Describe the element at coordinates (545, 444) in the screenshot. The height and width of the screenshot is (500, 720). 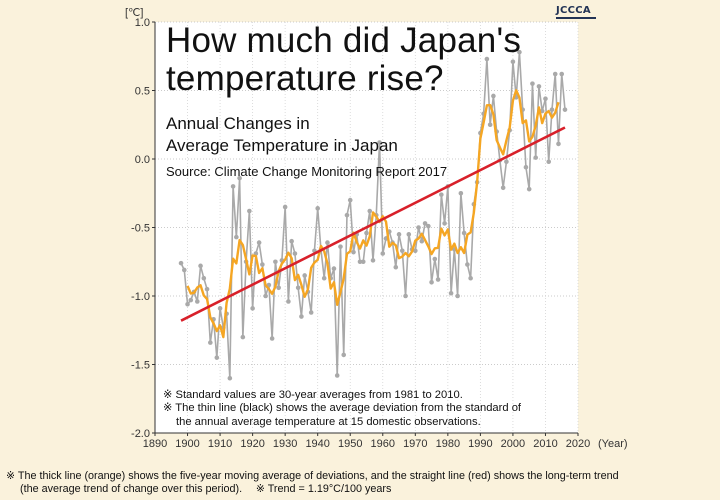
I see `x-tick-label: 2010` at that location.